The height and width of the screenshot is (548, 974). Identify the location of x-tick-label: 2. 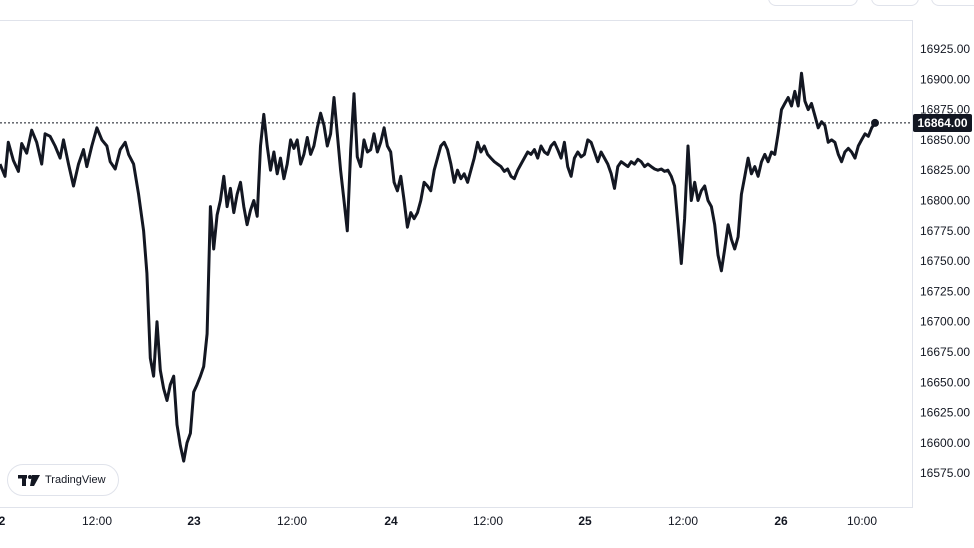
(3, 521).